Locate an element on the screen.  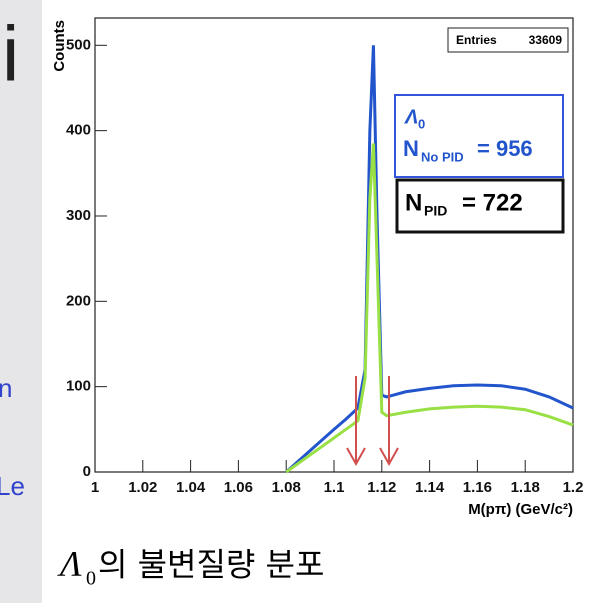
stats-label: Entries is located at coordinates (476, 40).